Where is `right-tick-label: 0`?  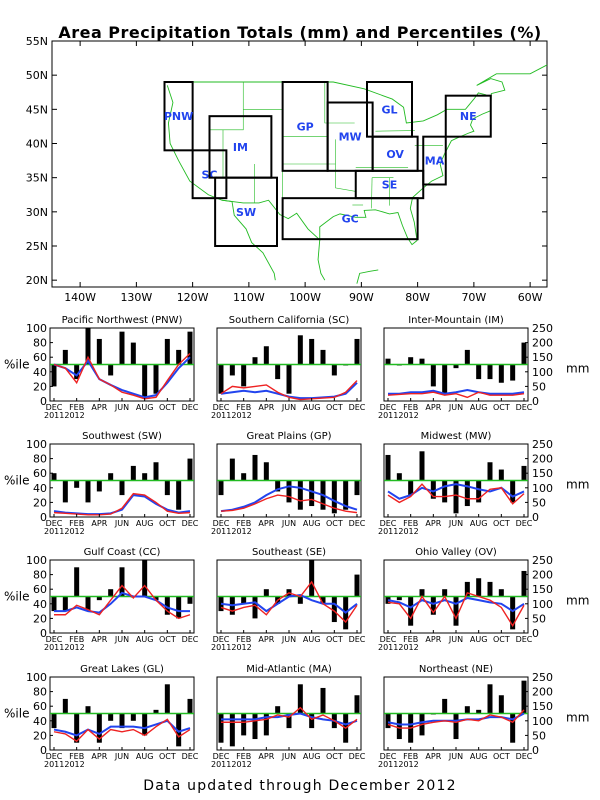
right-tick-label: 0 is located at coordinates (535, 633).